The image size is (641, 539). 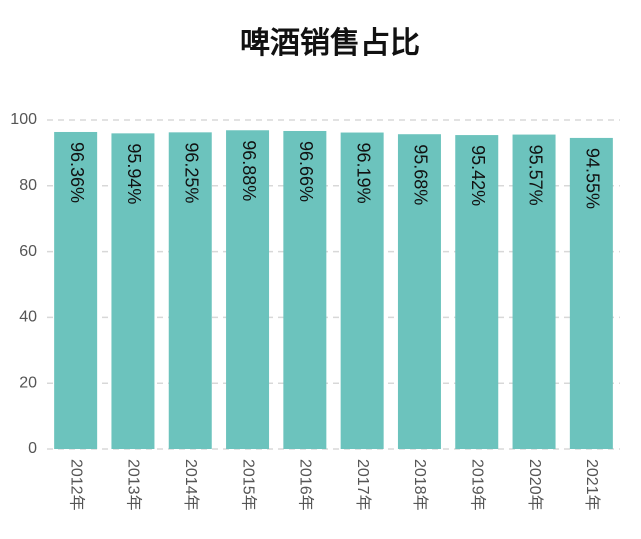 I want to click on value-label: 95.57%, so click(x=535, y=175).